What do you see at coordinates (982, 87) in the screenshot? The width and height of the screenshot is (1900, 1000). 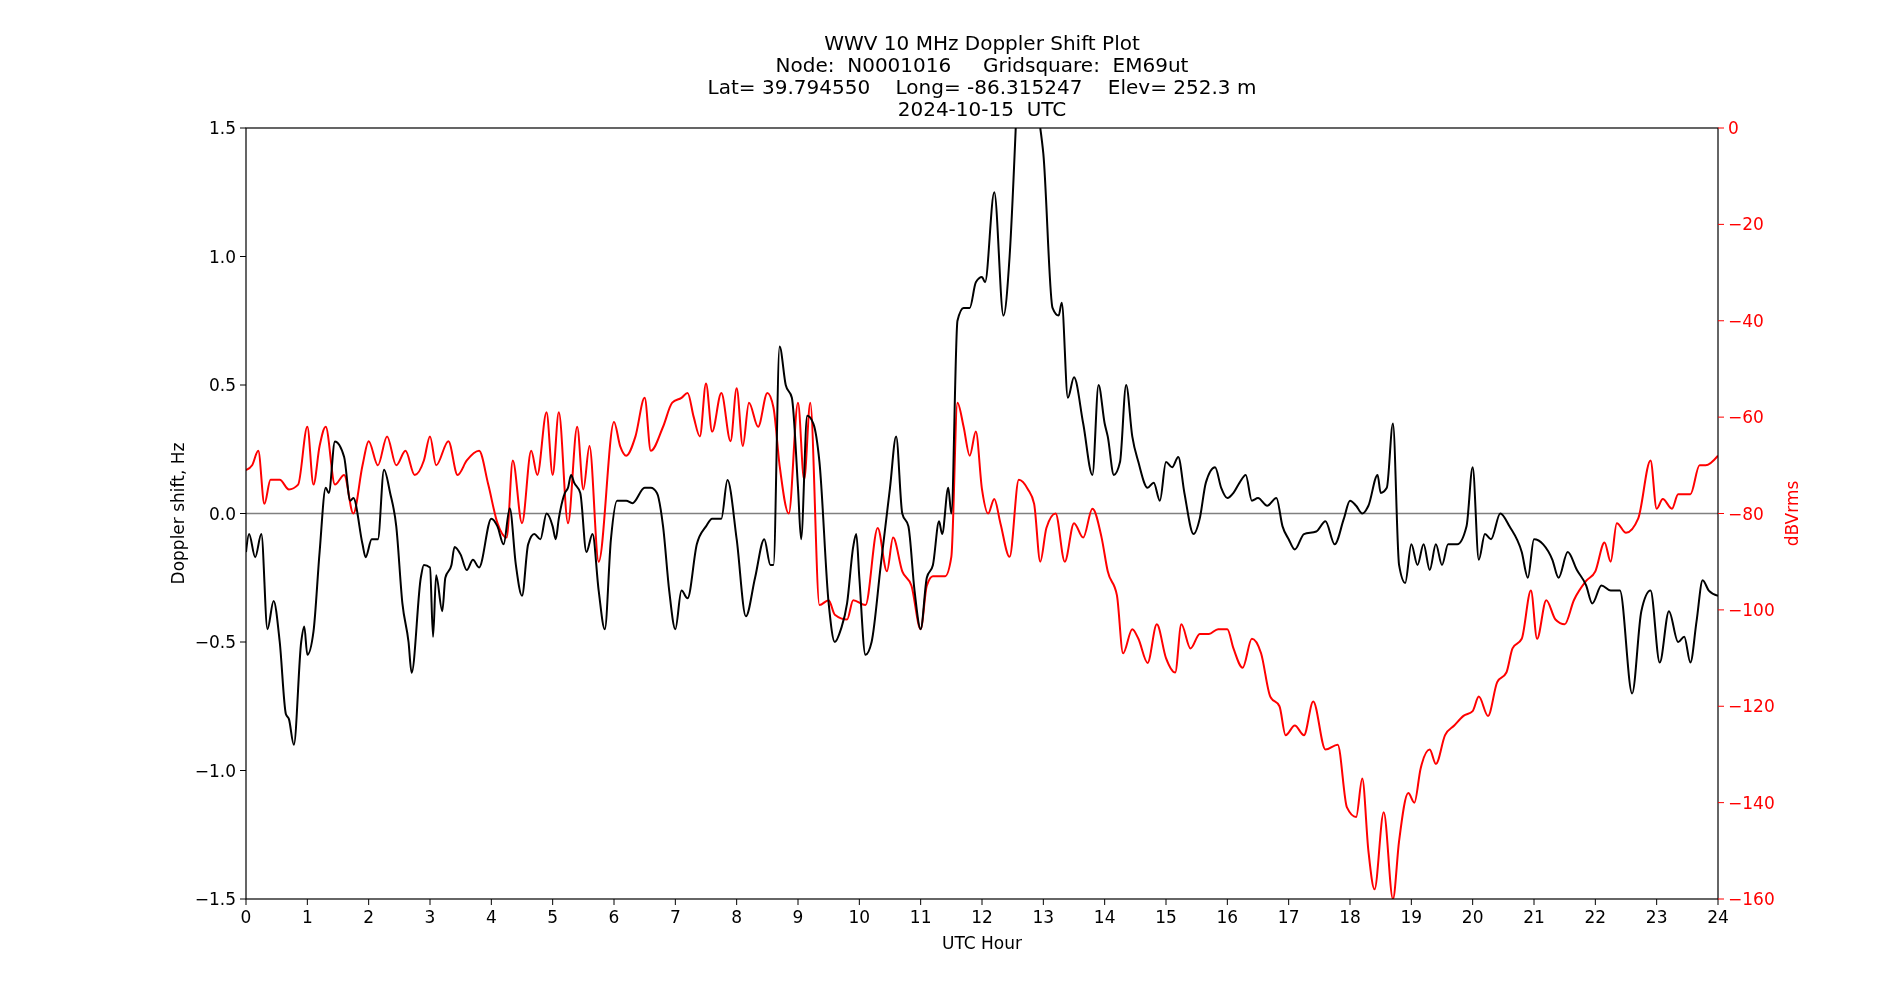 I see `chart-subtitle: Node: N0001016 Gridsquare: EM69ut Lat= 39.794550 Long= -86.315247 Elev= 252.3 m 2024-10-15 UTC` at bounding box center [982, 87].